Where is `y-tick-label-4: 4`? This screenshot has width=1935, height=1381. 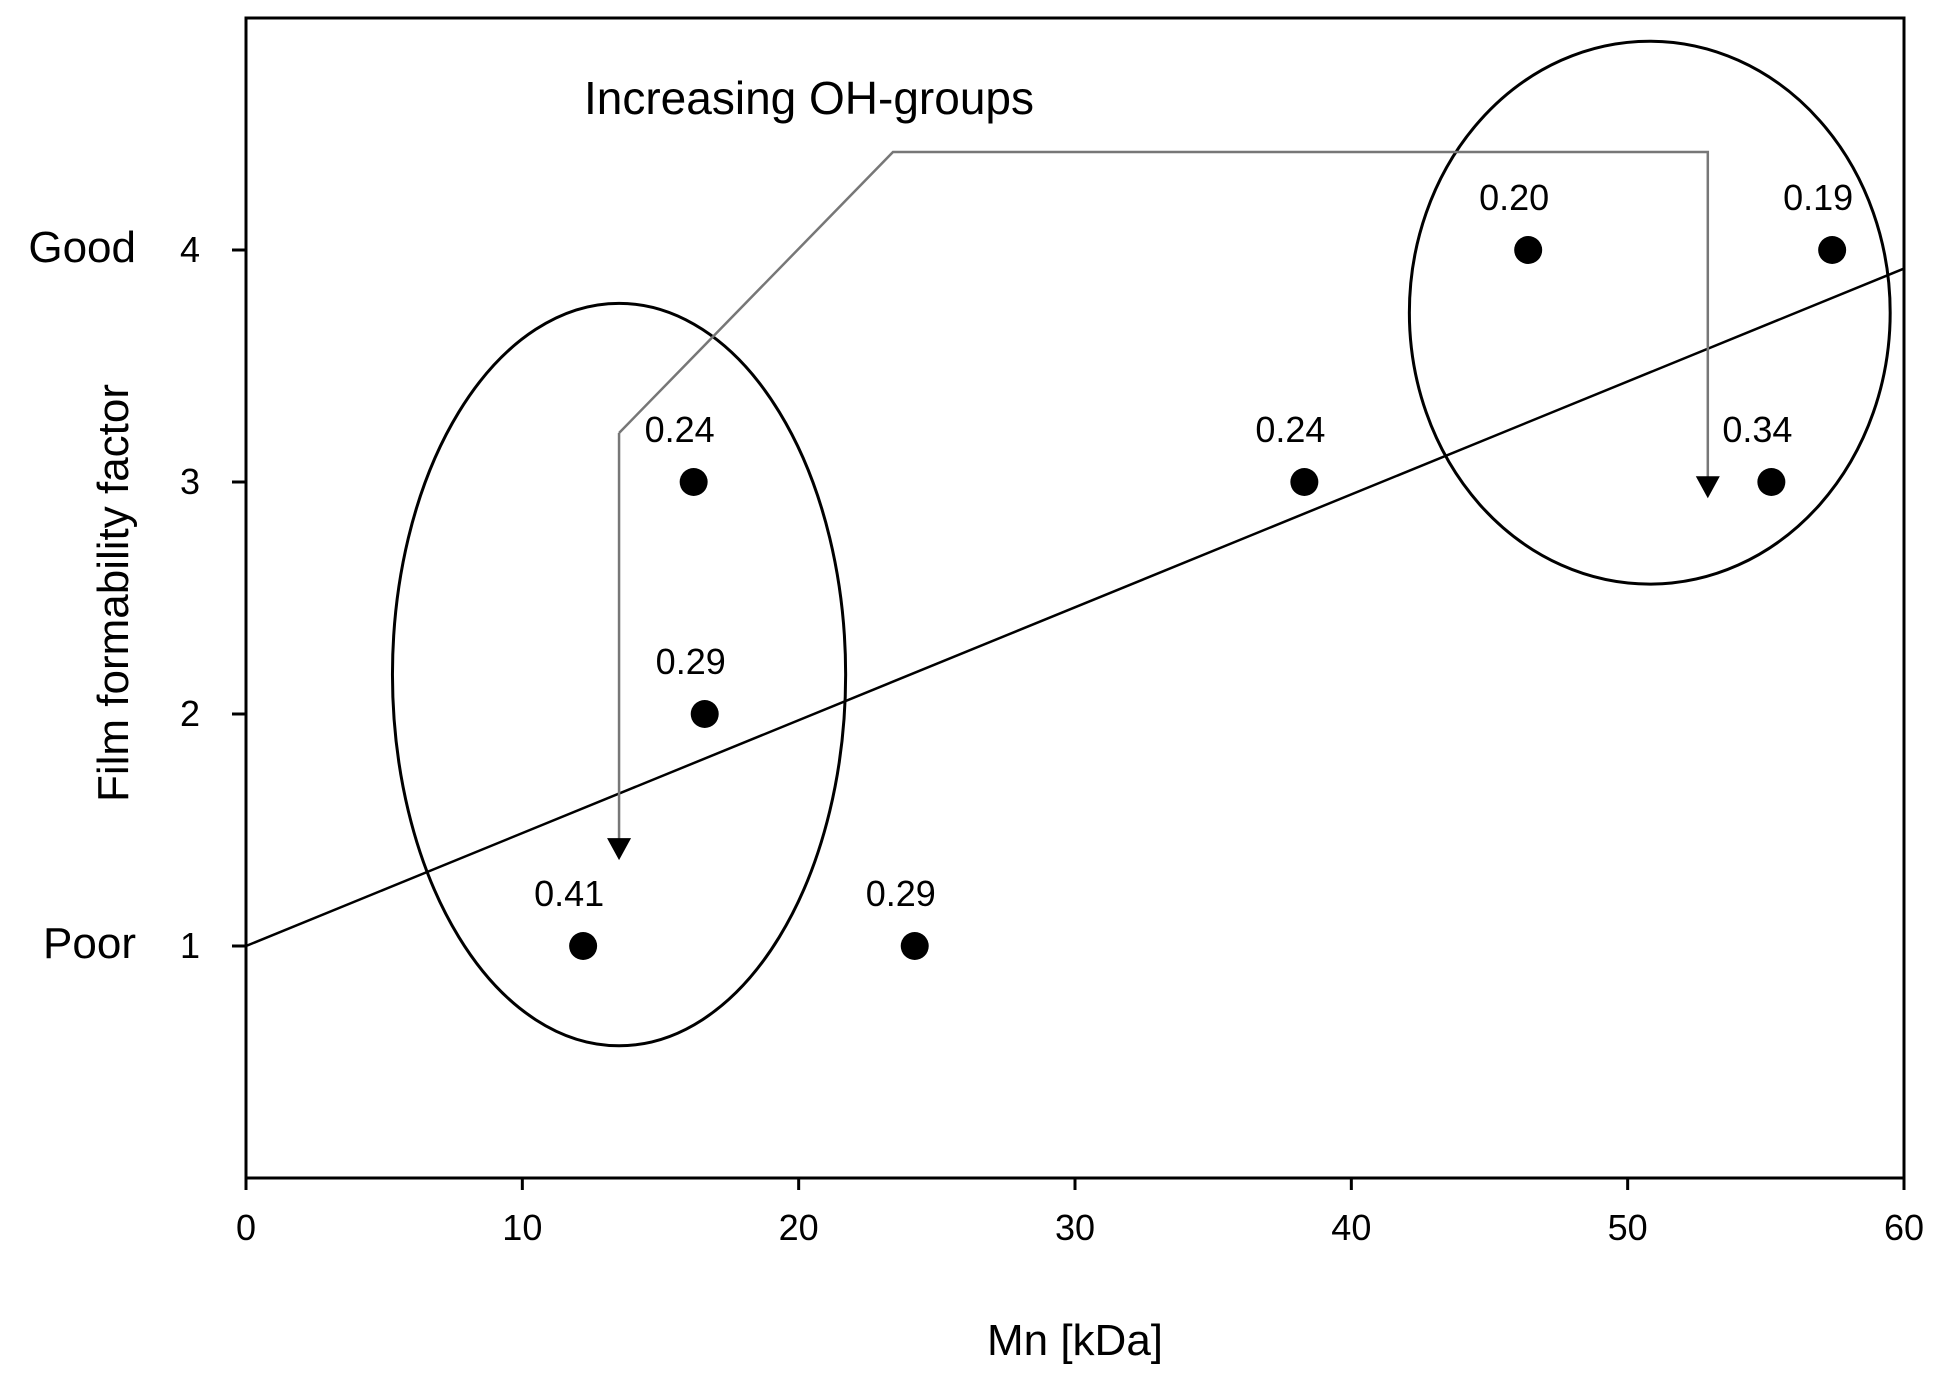 y-tick-label-4: 4 is located at coordinates (190, 249).